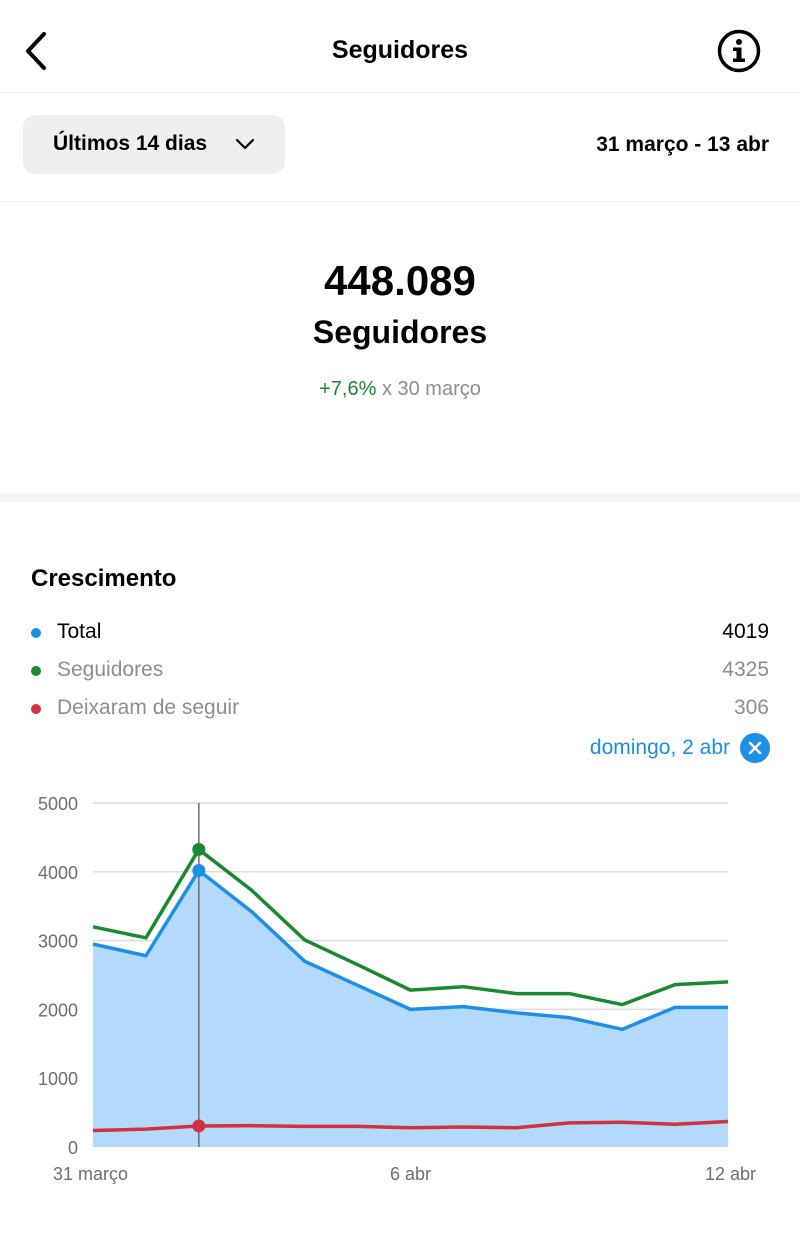  Describe the element at coordinates (90, 1174) in the screenshot. I see `x-tick-label: 31 março` at that location.